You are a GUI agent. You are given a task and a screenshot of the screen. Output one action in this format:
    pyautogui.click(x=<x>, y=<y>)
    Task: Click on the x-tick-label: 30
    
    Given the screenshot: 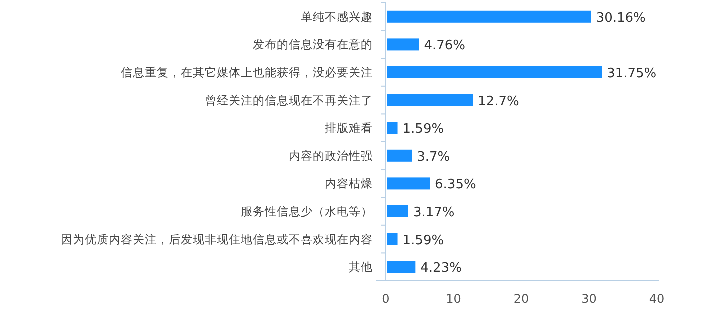 What is the action you would take?
    pyautogui.click(x=589, y=299)
    